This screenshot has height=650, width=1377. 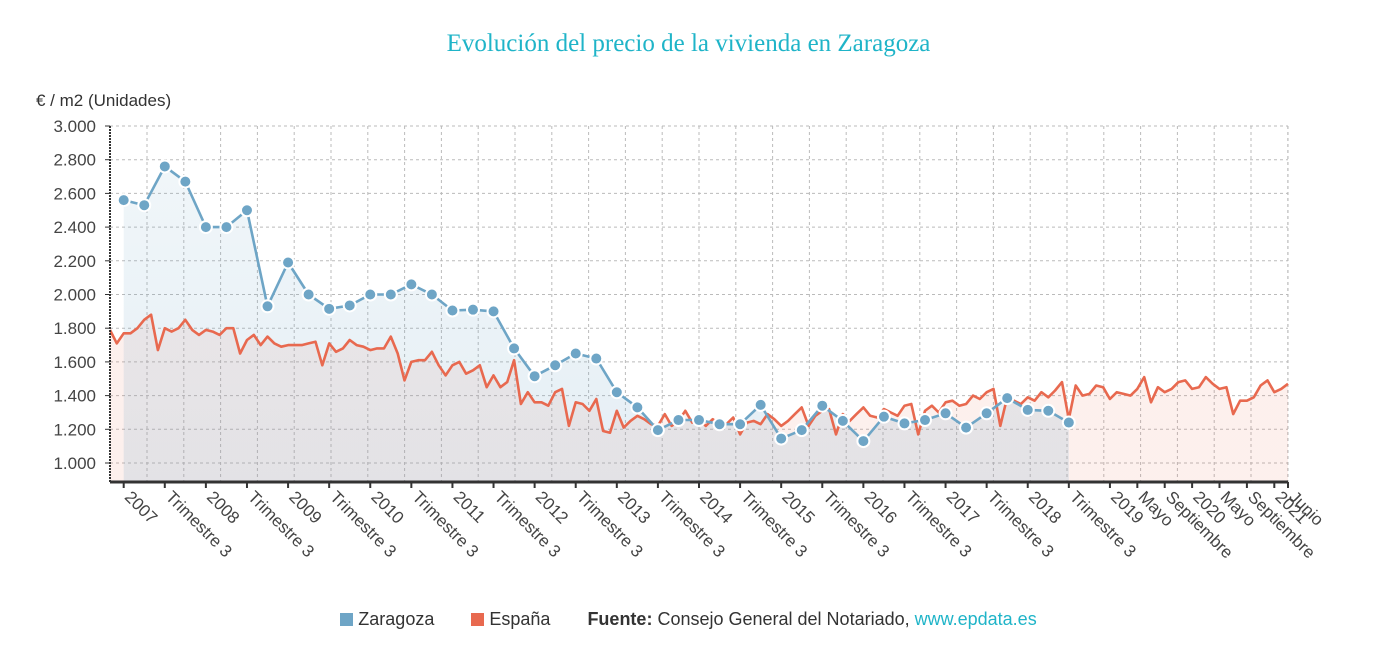 What do you see at coordinates (478, 619) in the screenshot?
I see `legend-swatch-espana` at bounding box center [478, 619].